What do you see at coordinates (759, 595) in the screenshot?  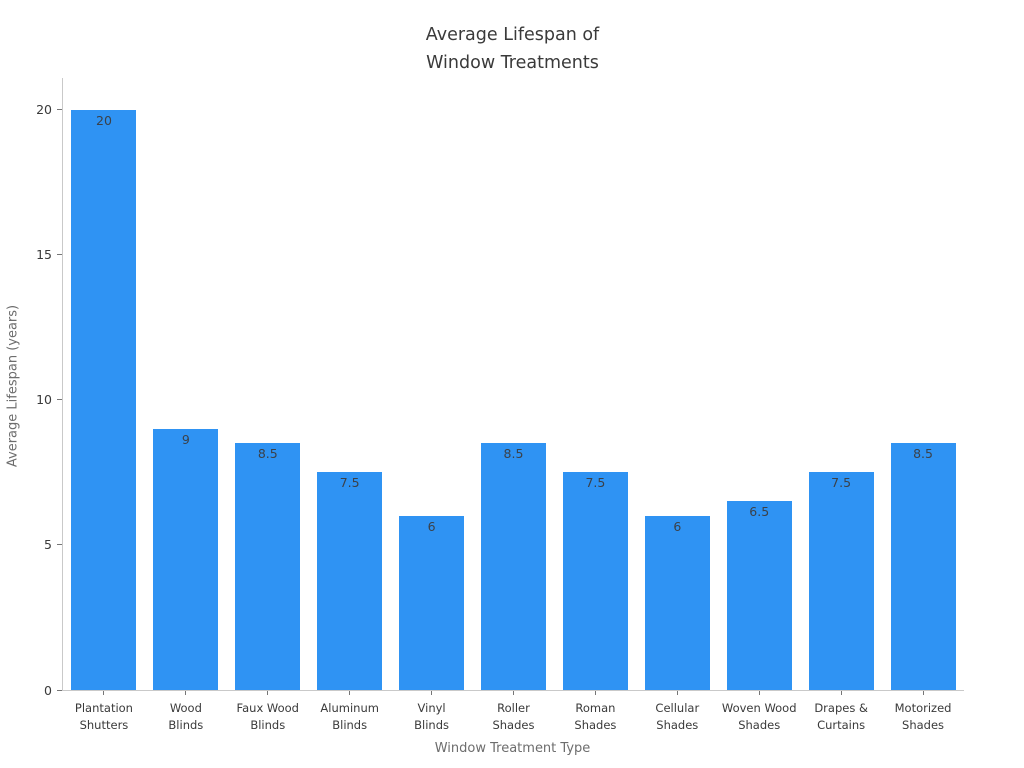 I see `bar: 6.5` at bounding box center [759, 595].